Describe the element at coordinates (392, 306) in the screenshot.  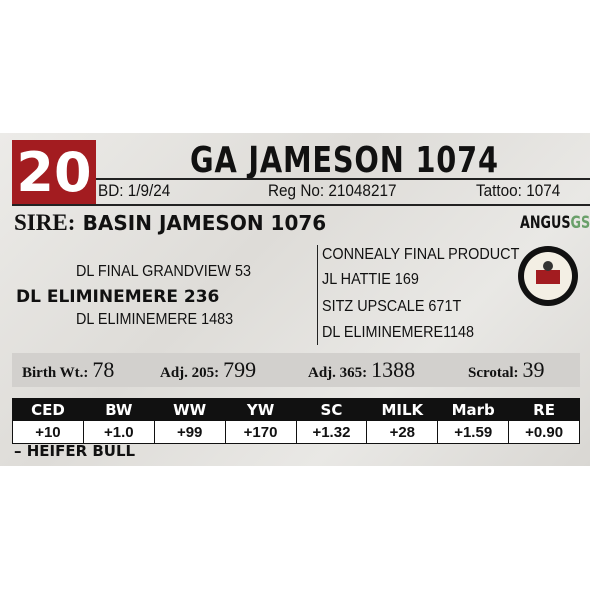
I see `pedigree: SITZ UPSCALE 671T` at that location.